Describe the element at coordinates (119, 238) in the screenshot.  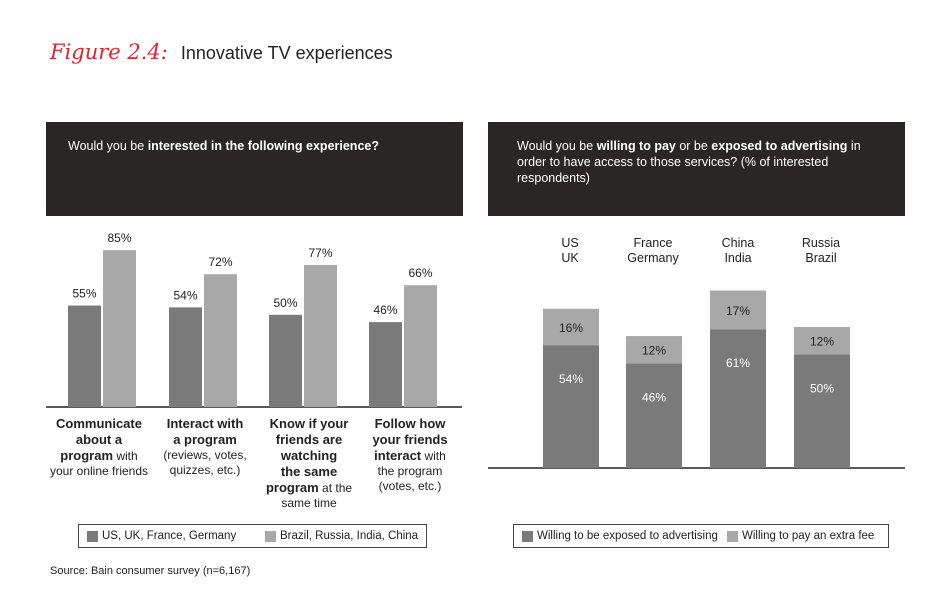
I see `left-label-bric-1: 85%` at that location.